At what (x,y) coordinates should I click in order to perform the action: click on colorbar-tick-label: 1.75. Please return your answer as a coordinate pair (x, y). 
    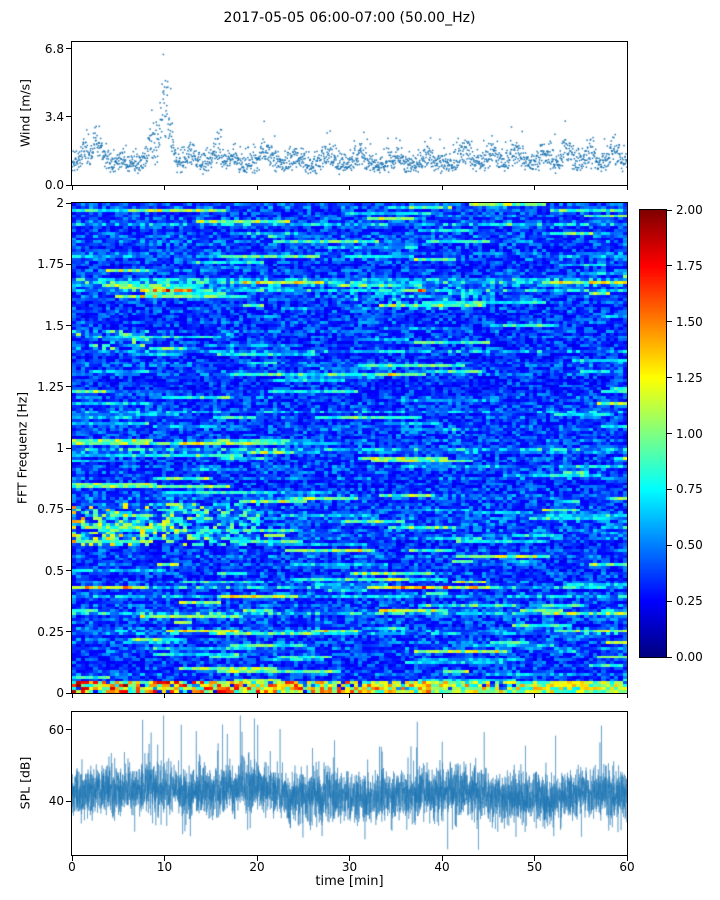
    Looking at the image, I should click on (689, 265).